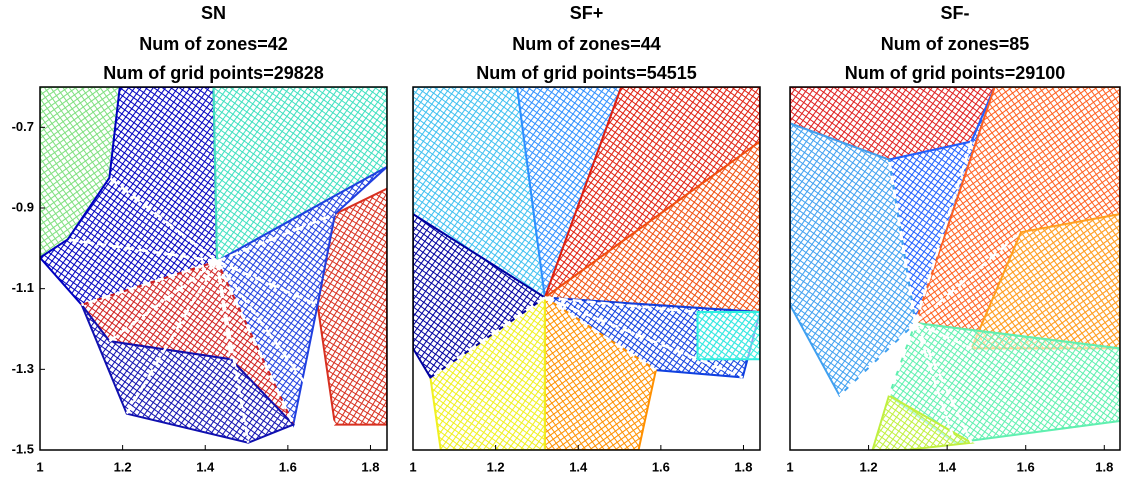 The height and width of the screenshot is (483, 1132). What do you see at coordinates (586, 44) in the screenshot?
I see `panel-annotation: Num of zones=44` at bounding box center [586, 44].